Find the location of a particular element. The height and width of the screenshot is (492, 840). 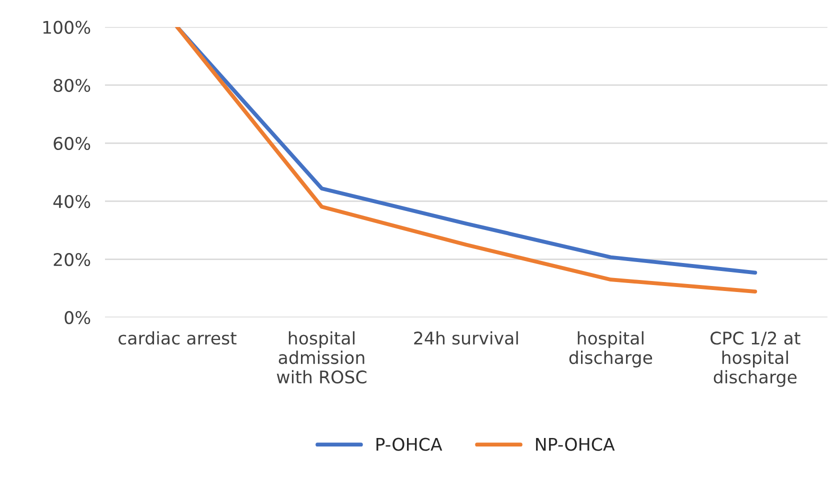

x-tick-label: cardiac arrest is located at coordinates (177, 338).